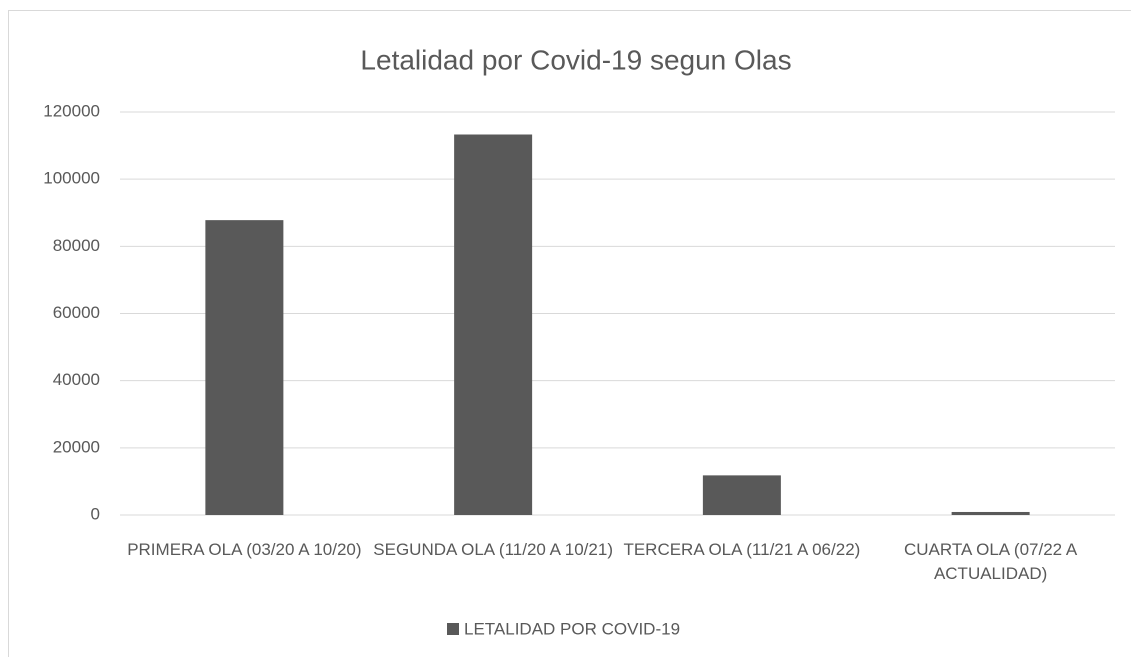 The image size is (1131, 657). I want to click on y-tick-label: 60000, so click(76, 312).